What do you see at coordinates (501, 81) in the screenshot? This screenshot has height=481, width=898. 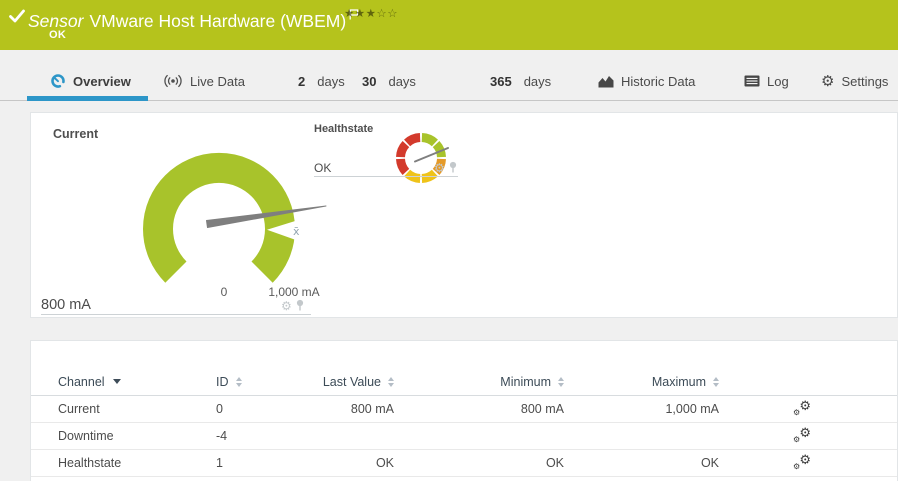 I see `tab-number: 365` at bounding box center [501, 81].